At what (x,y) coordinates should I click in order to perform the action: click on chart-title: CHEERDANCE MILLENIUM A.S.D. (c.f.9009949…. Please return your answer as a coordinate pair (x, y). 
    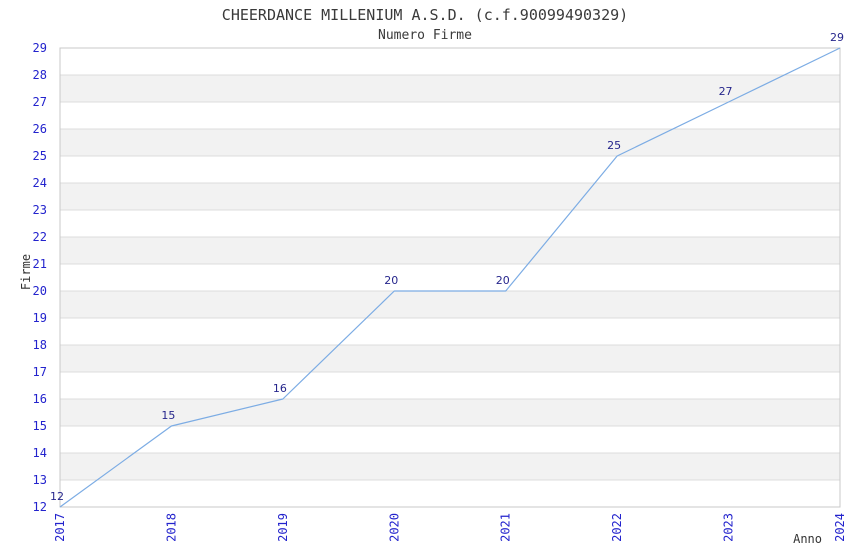
    Looking at the image, I should click on (425, 15).